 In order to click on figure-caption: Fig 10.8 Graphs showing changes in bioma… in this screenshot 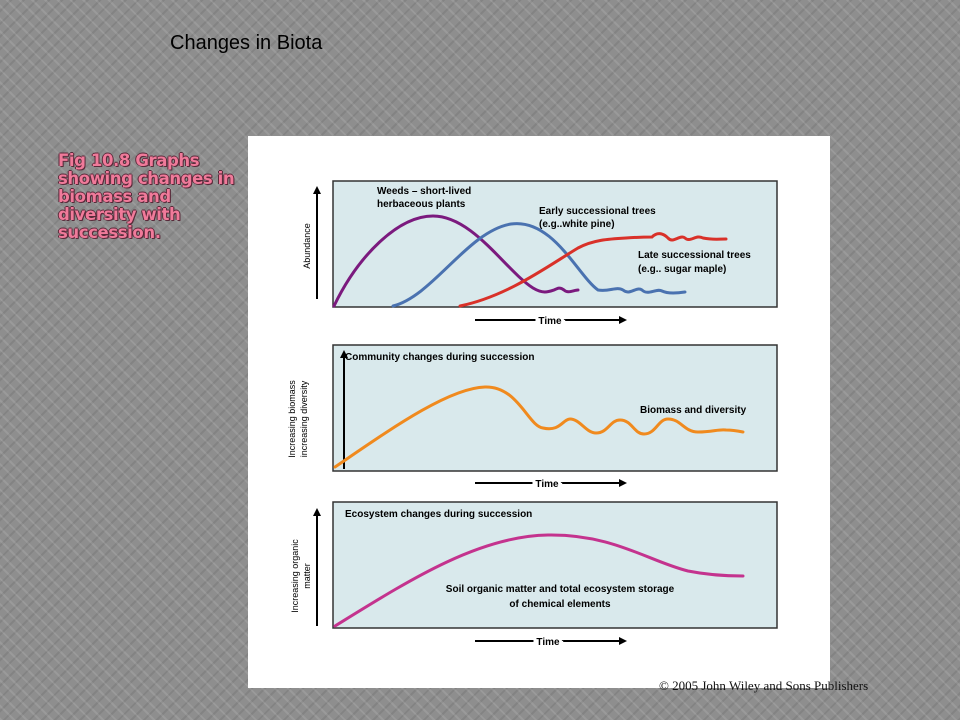, I will do `click(146, 196)`.